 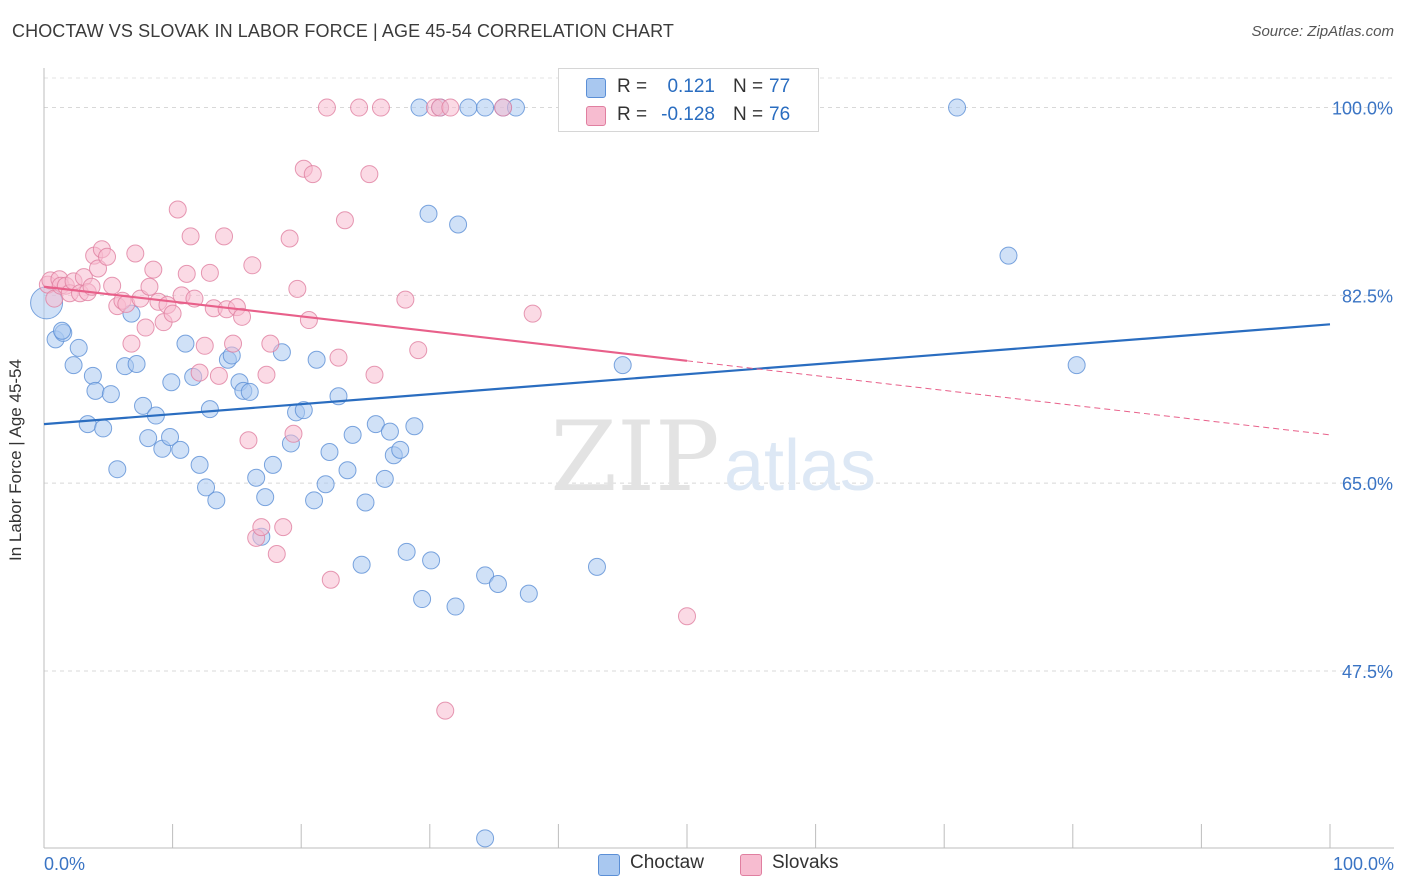 What do you see at coordinates (15, 460) in the screenshot?
I see `y-axis-label: In Labor Force | Age 45-54` at bounding box center [15, 460].